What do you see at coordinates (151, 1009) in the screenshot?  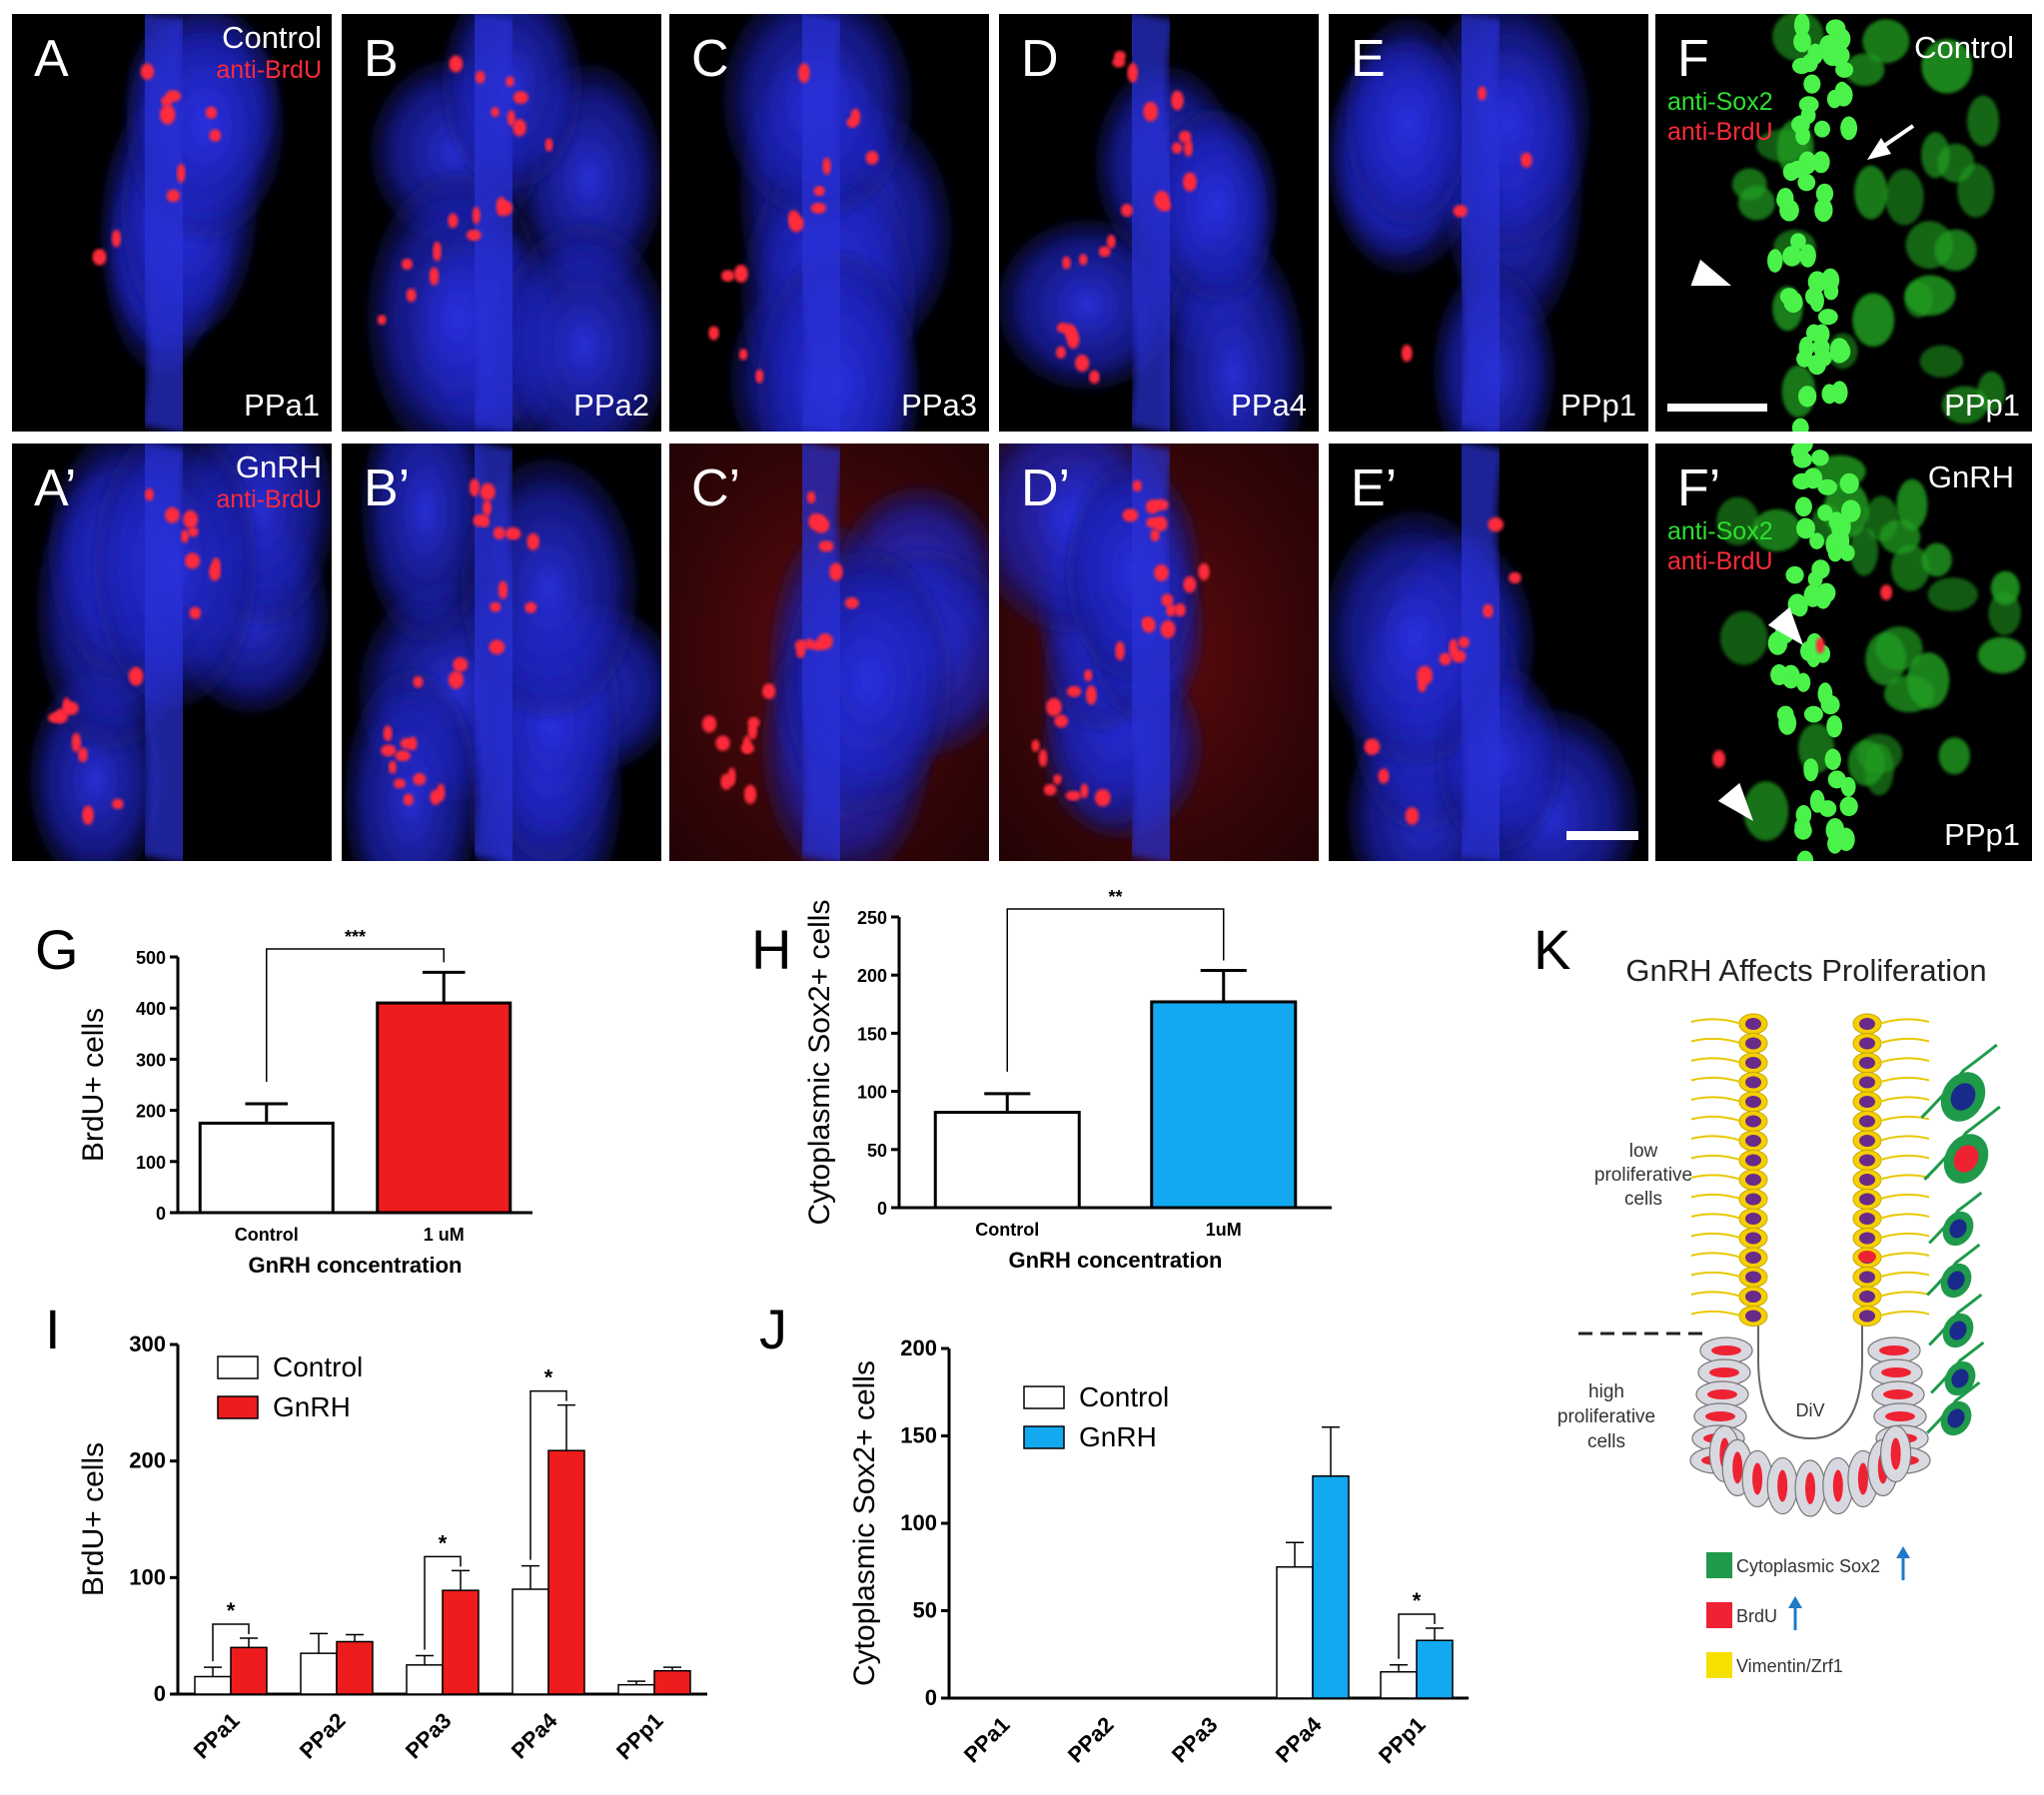 I see `y-tick-label: 400` at bounding box center [151, 1009].